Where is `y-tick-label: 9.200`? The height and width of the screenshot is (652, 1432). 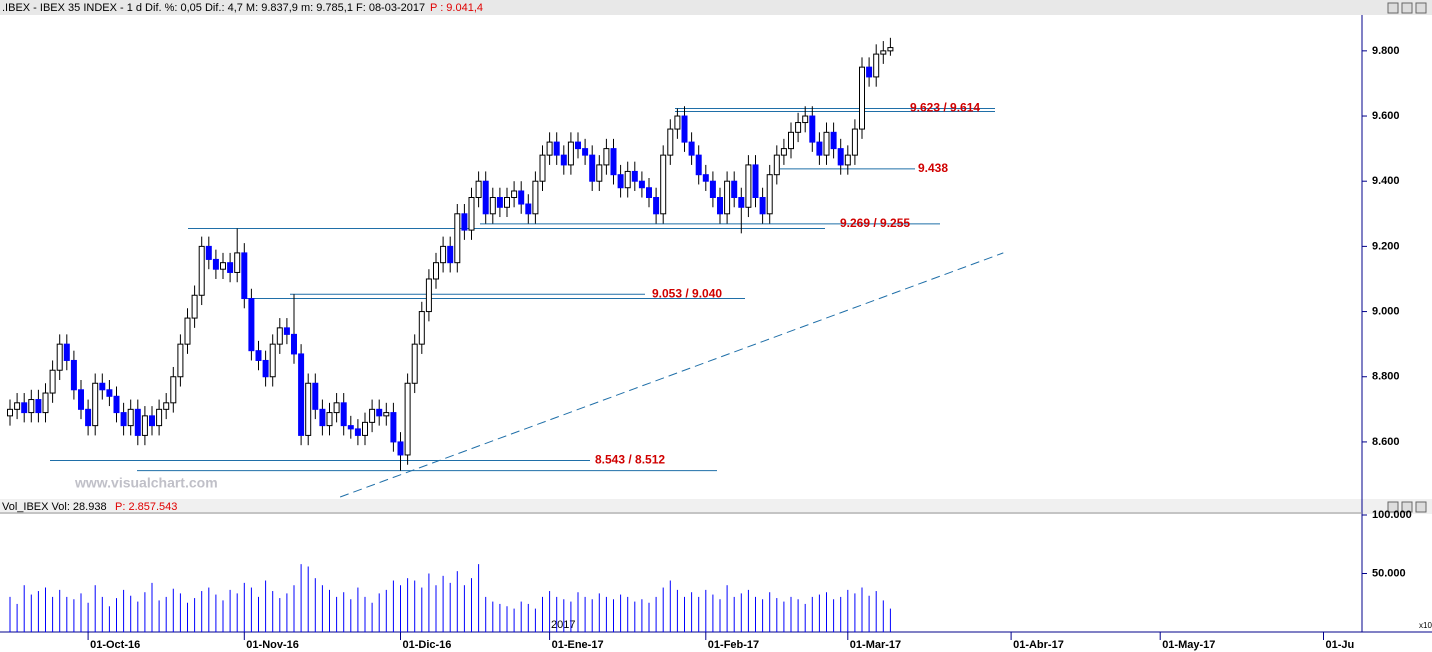
y-tick-label: 9.200 is located at coordinates (1386, 246).